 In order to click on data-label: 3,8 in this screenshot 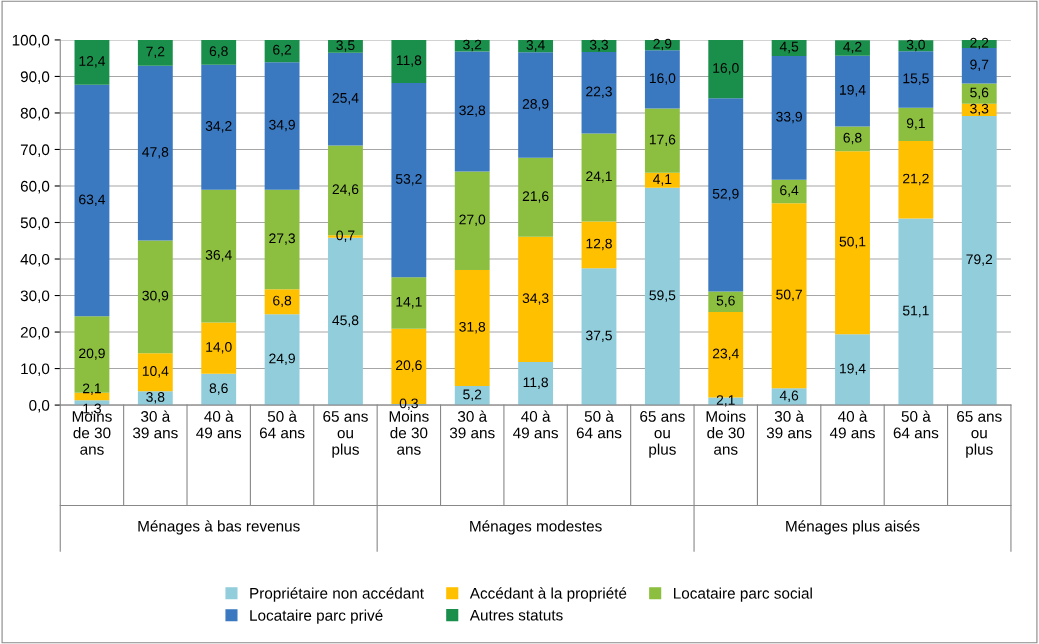, I will do `click(155, 398)`.